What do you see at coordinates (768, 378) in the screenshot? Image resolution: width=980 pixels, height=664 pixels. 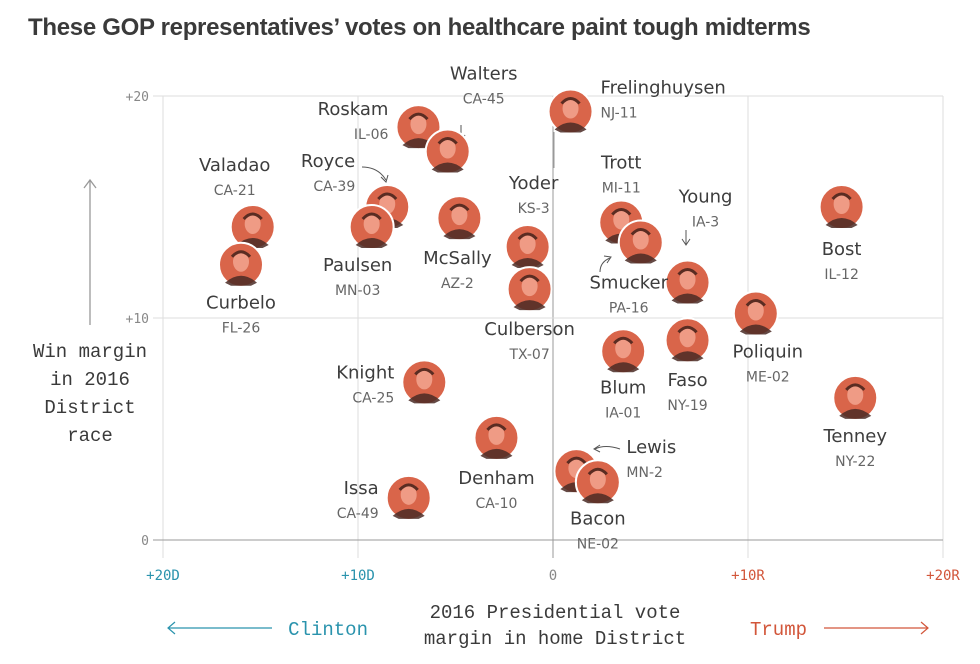 I see `rep-district: ME-02` at bounding box center [768, 378].